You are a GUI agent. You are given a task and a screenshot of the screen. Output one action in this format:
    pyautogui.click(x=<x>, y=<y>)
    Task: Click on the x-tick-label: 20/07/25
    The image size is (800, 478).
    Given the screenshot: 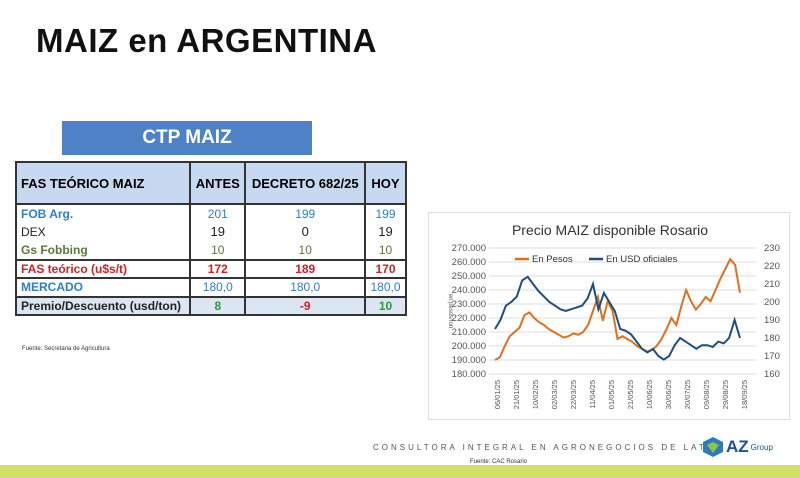 What is the action you would take?
    pyautogui.click(x=687, y=394)
    